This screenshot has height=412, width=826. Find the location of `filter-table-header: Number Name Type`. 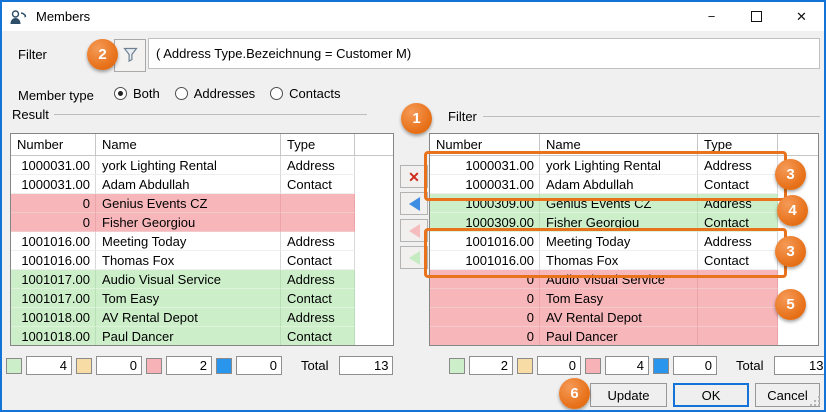

filter-table-header: Number Name Type is located at coordinates (624, 145).